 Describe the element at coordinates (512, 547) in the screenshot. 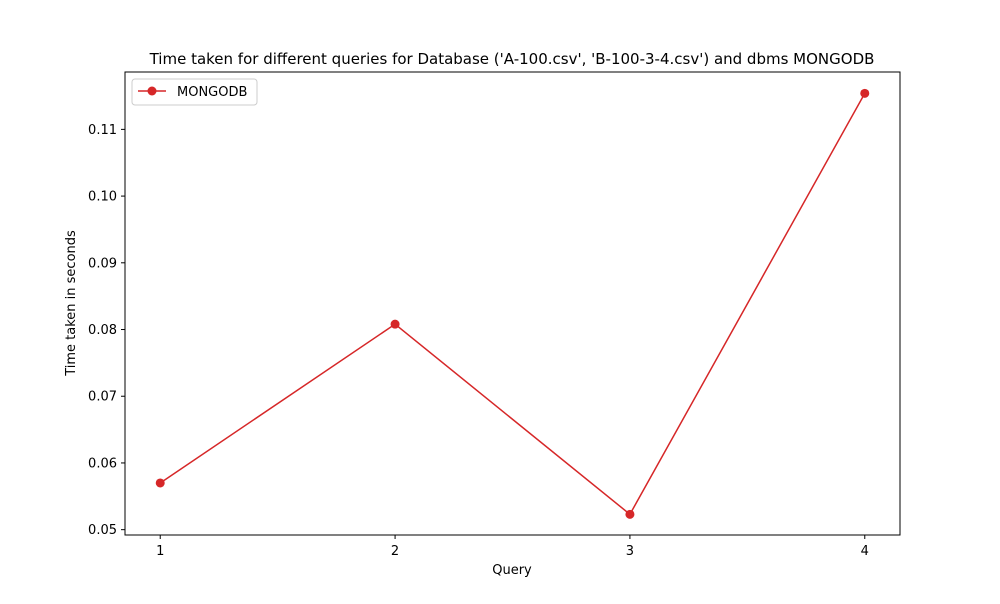

I see `x-axis-ticks: 1 2 3 4` at that location.